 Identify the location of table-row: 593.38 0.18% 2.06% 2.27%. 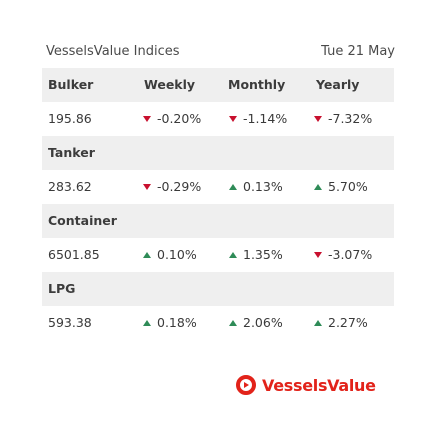
(218, 323).